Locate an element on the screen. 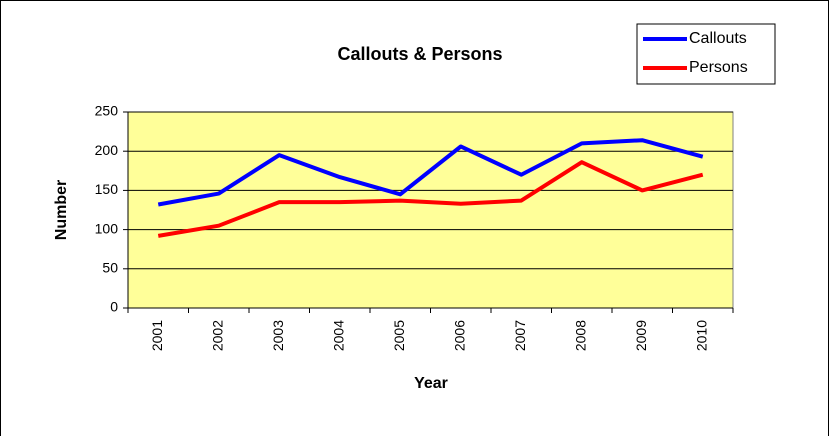 The height and width of the screenshot is (436, 830). x-tick-label: 2004 is located at coordinates (338, 335).